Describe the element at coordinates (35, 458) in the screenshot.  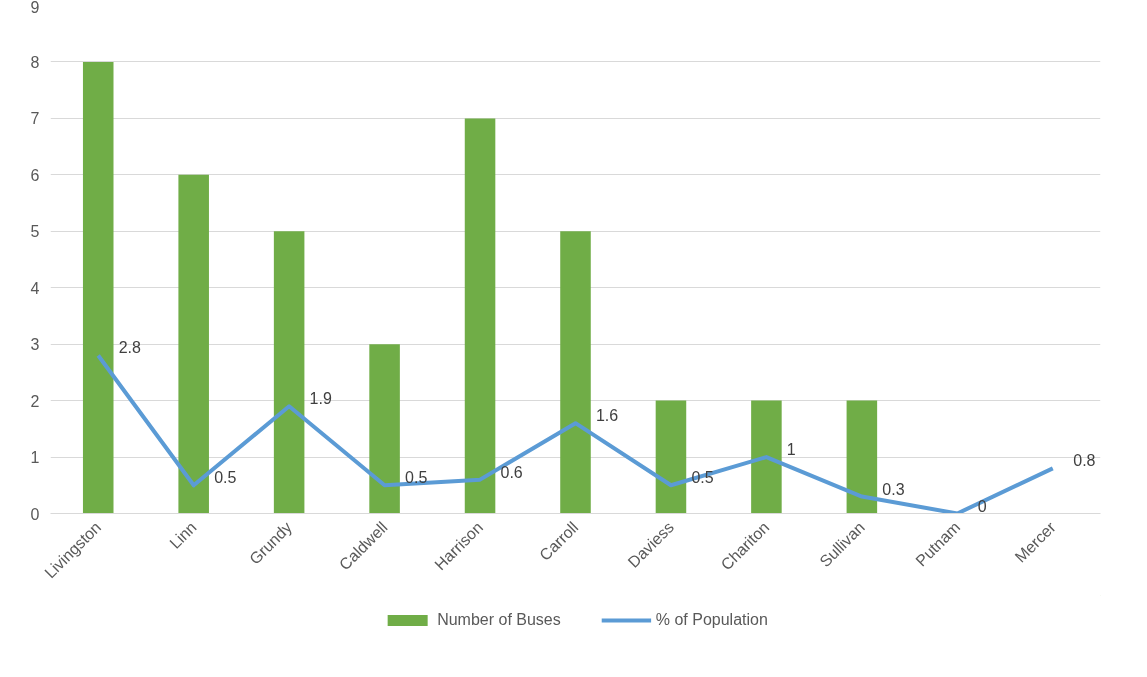
I see `y-tick-label: 1` at that location.